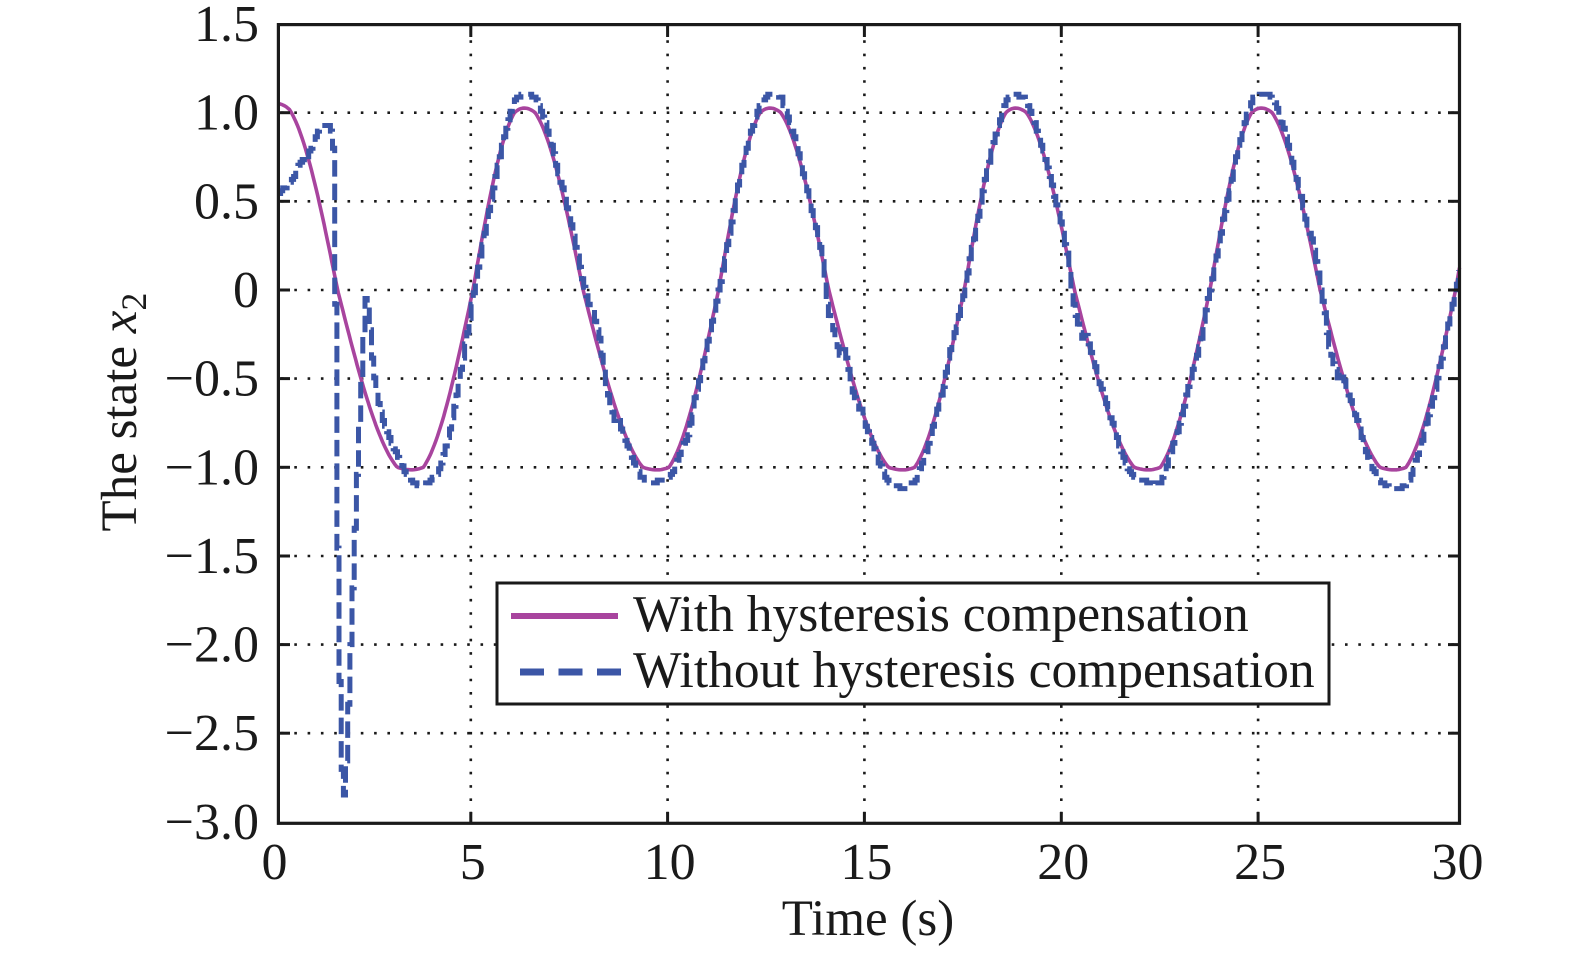  Describe the element at coordinates (226, 26) in the screenshot. I see `svg-text: 1.5` at that location.